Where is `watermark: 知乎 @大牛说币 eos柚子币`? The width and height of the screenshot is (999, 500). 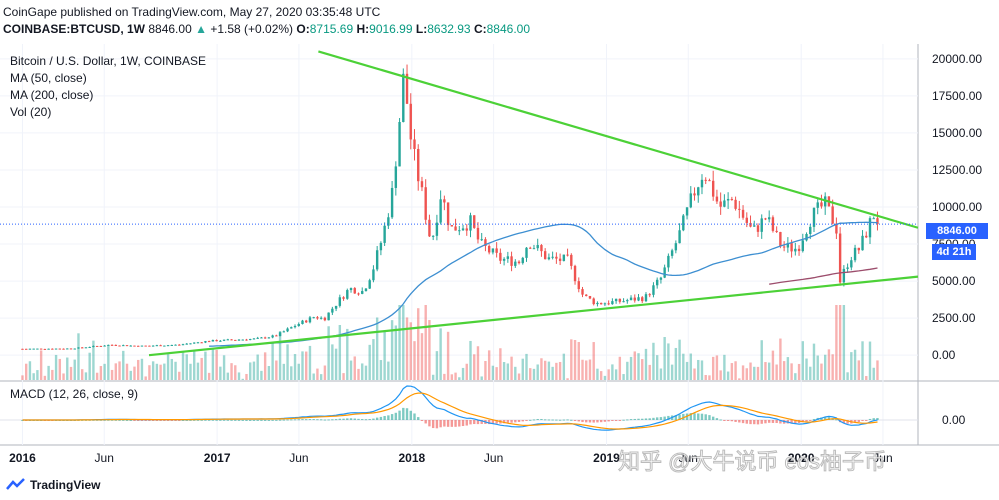
watermark: 知乎 @大牛说币 eos柚子币 is located at coordinates (752, 462).